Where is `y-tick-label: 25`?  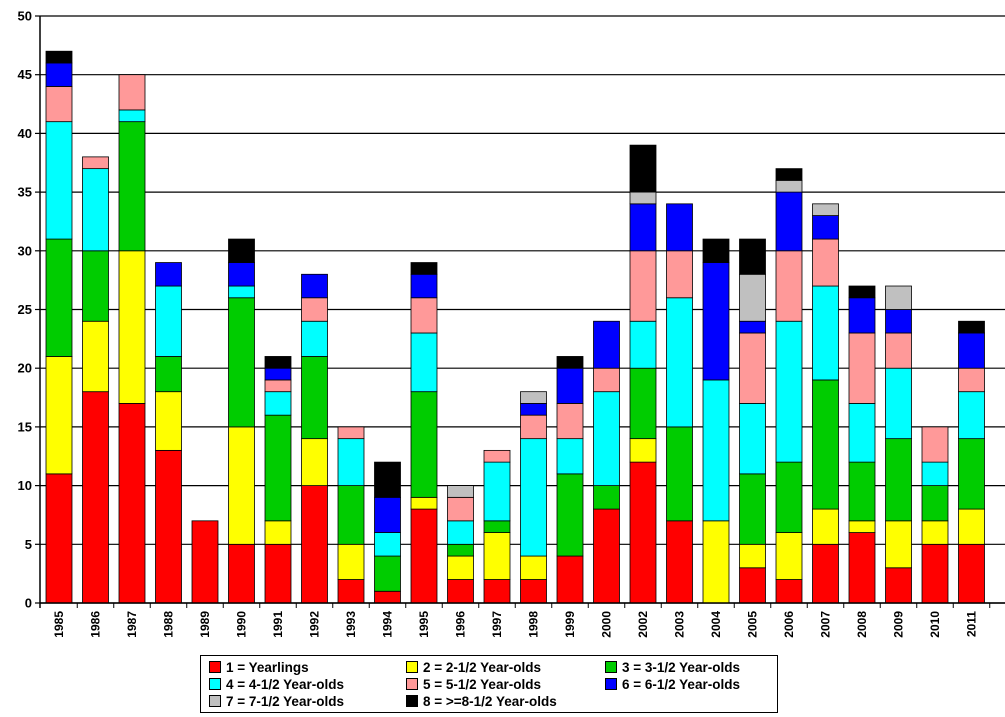 y-tick-label: 25 is located at coordinates (25, 309).